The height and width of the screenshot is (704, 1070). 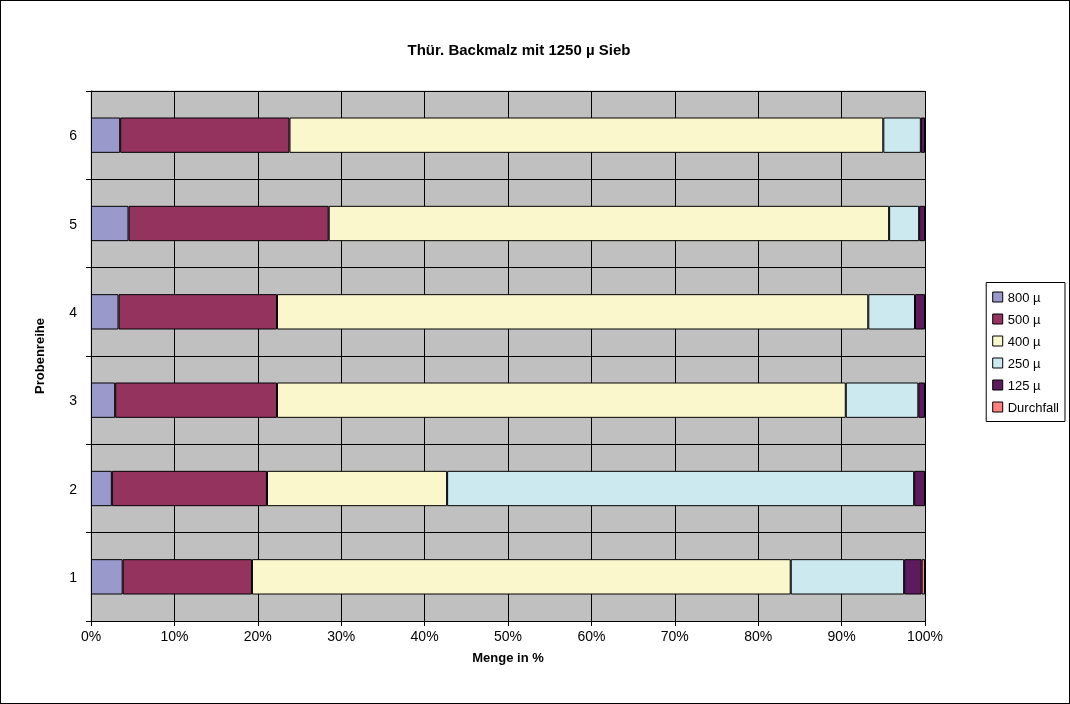 What do you see at coordinates (424, 636) in the screenshot?
I see `x-tick-label: 40%` at bounding box center [424, 636].